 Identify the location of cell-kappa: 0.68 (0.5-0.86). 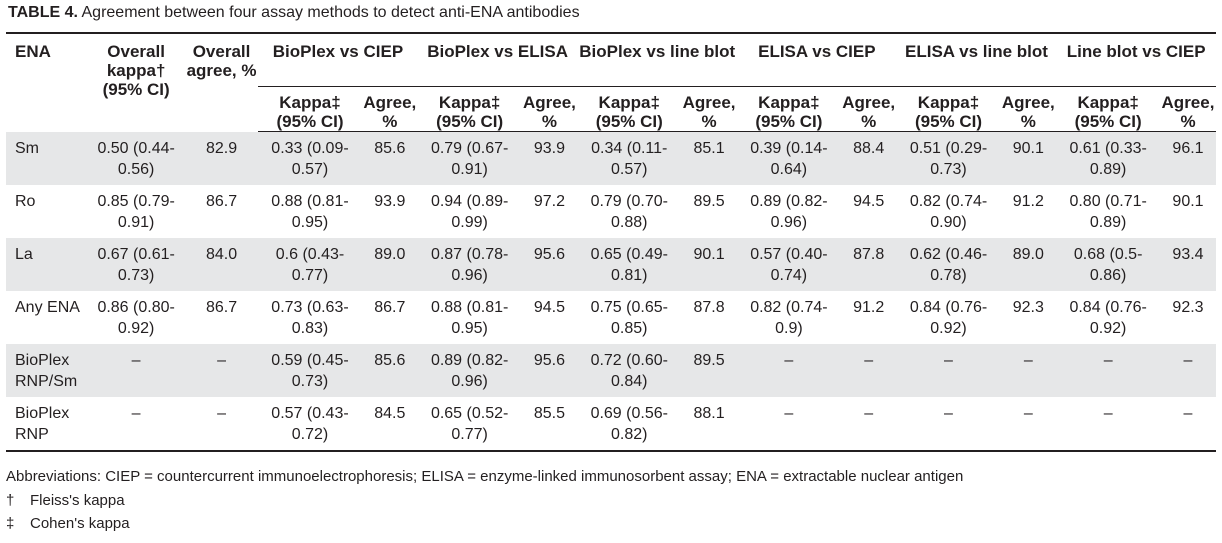
(1108, 264).